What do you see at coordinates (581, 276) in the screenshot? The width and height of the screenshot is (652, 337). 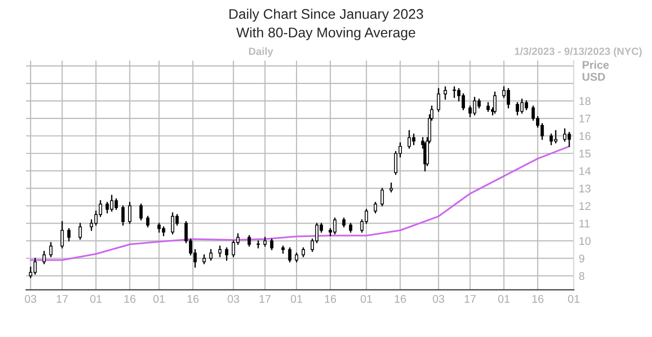 I see `y-tick-label: 8` at bounding box center [581, 276].